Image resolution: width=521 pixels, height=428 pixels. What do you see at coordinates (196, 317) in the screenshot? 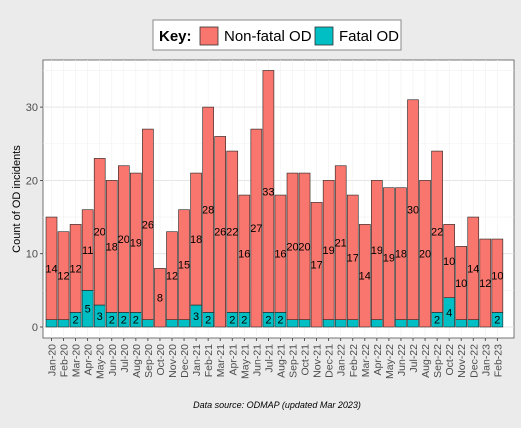
I see `data-label-fatal: 3` at bounding box center [196, 317].